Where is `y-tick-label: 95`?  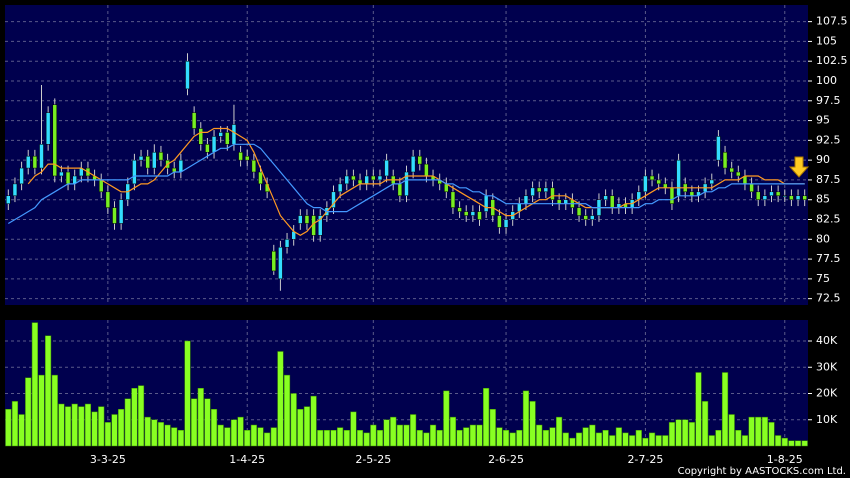 y-tick-label: 95 is located at coordinates (823, 120).